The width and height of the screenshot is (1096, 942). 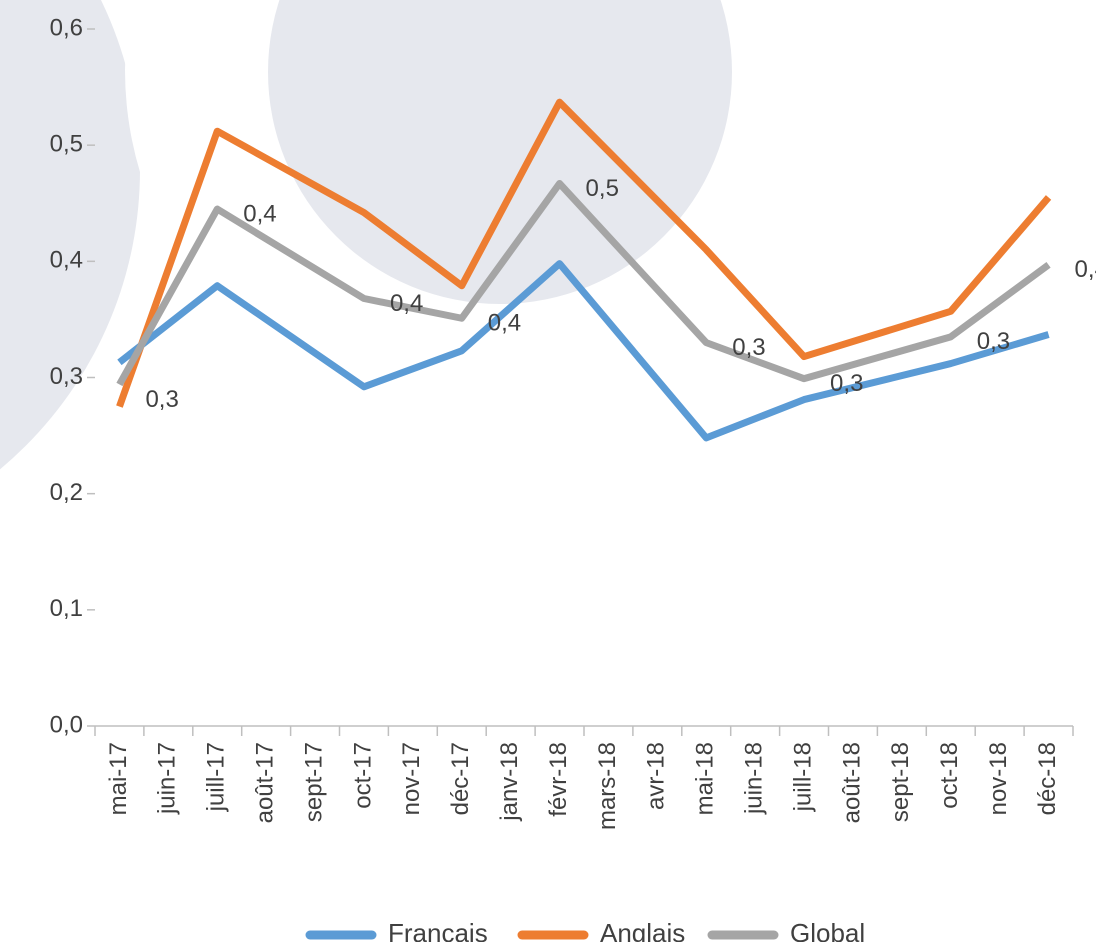 What do you see at coordinates (66, 144) in the screenshot?
I see `y-tick-label: 0,5` at bounding box center [66, 144].